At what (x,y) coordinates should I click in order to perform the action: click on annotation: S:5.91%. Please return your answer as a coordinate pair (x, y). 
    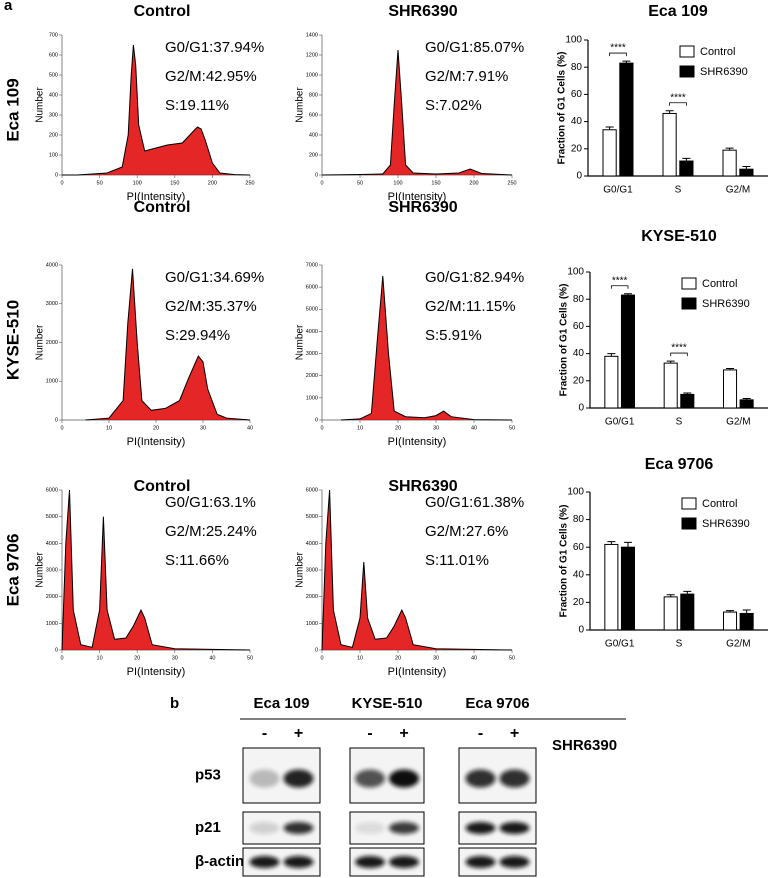
    Looking at the image, I should click on (453, 335).